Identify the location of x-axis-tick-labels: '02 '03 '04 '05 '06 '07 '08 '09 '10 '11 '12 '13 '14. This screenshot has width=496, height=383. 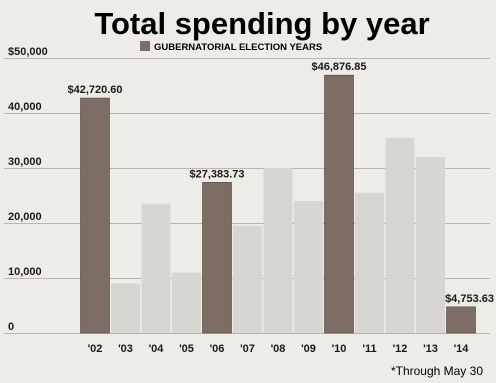
(279, 349).